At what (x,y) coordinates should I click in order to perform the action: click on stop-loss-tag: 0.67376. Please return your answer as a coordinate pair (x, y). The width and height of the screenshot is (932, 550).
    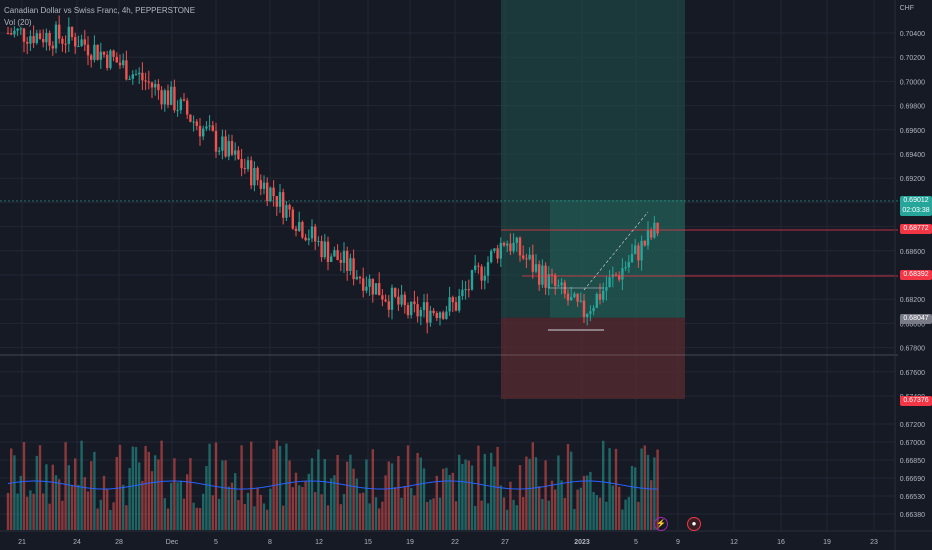
    Looking at the image, I should click on (916, 401).